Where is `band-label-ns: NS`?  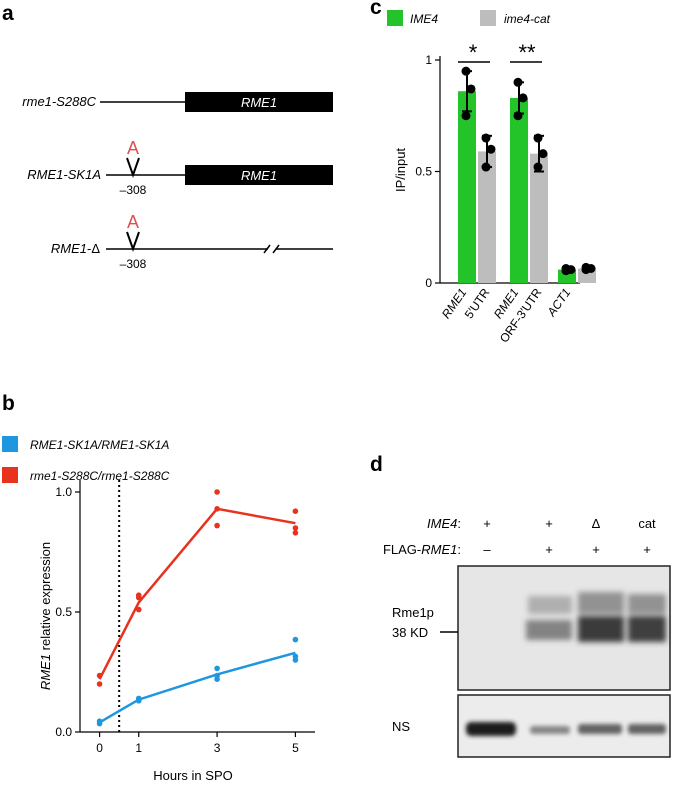
band-label-ns: NS is located at coordinates (401, 726).